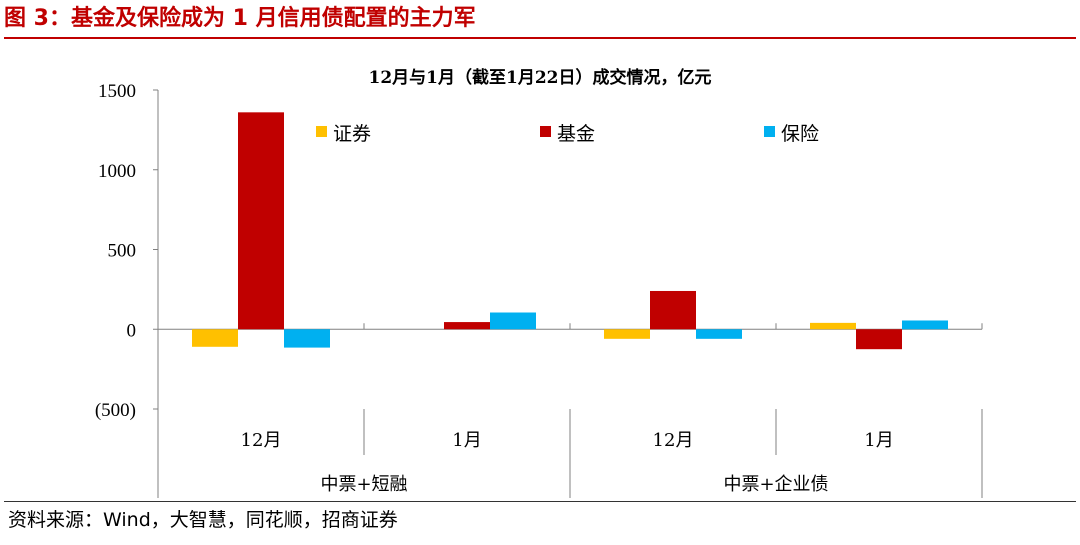 Image resolution: width=1080 pixels, height=545 pixels. What do you see at coordinates (117, 91) in the screenshot?
I see `y-tick-label: 1500` at bounding box center [117, 91].